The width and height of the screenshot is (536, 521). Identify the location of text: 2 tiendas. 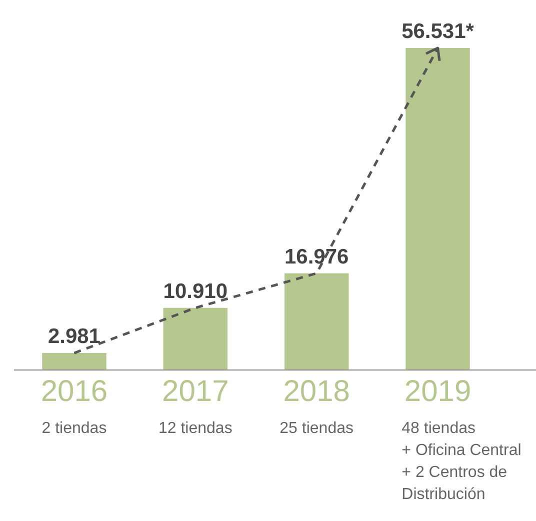
(74, 428).